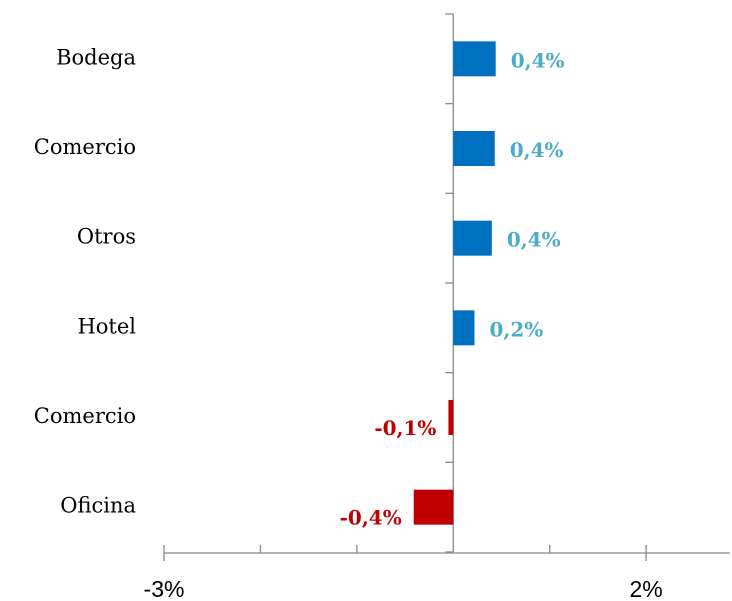  I want to click on x-tick-label: 2%, so click(645, 588).